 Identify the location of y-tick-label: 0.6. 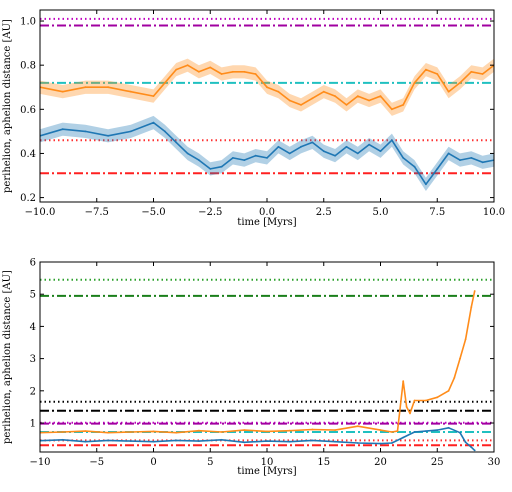
(28, 110).